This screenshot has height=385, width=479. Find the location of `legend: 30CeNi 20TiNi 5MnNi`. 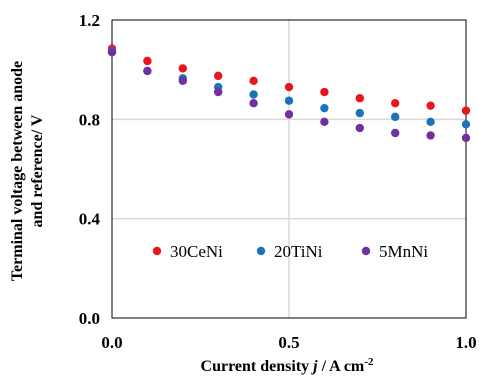

legend: 30CeNi 20TiNi 5MnNi is located at coordinates (290, 251).